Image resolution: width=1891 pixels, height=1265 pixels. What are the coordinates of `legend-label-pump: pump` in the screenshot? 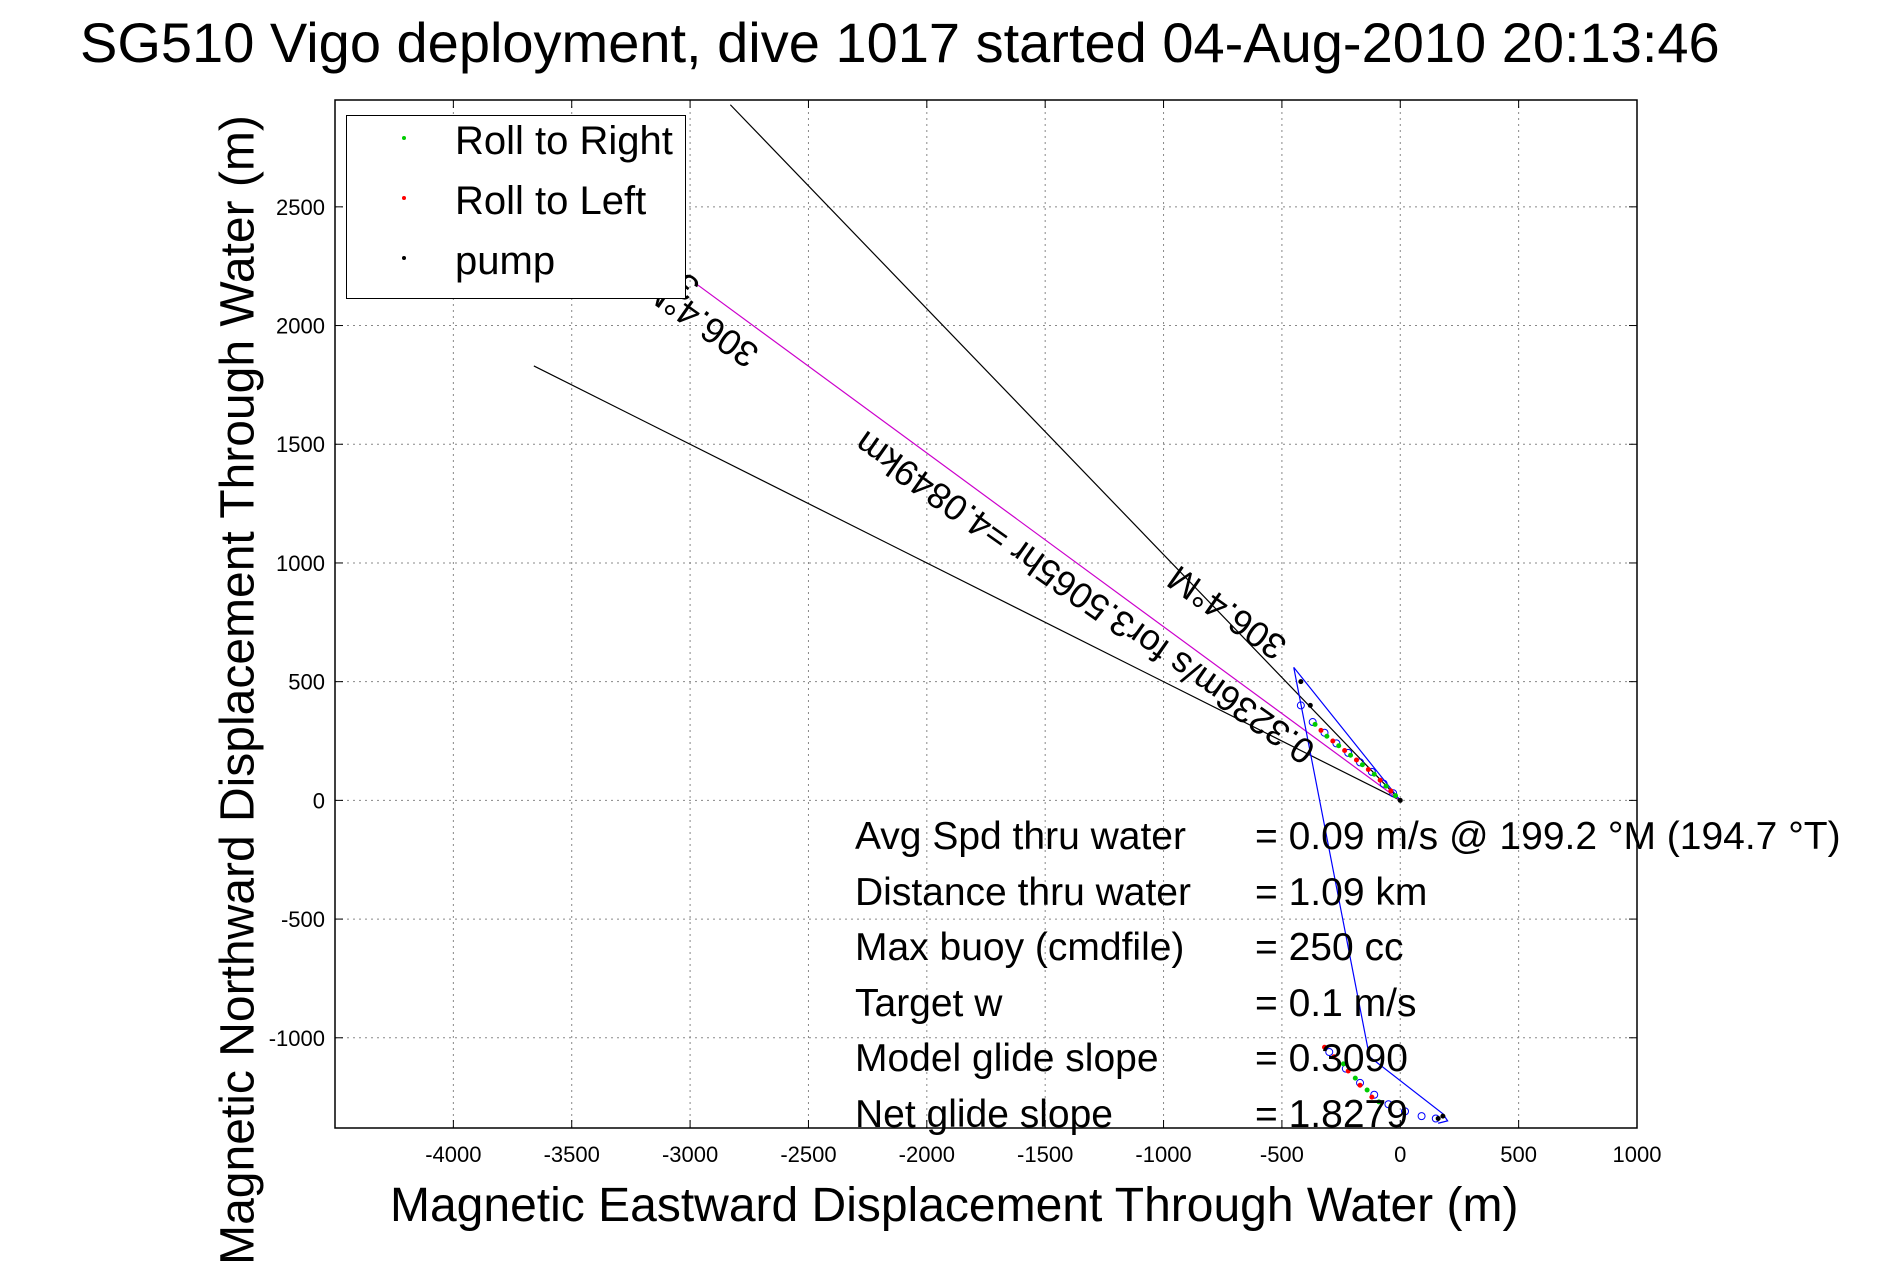 It's located at (505, 261).